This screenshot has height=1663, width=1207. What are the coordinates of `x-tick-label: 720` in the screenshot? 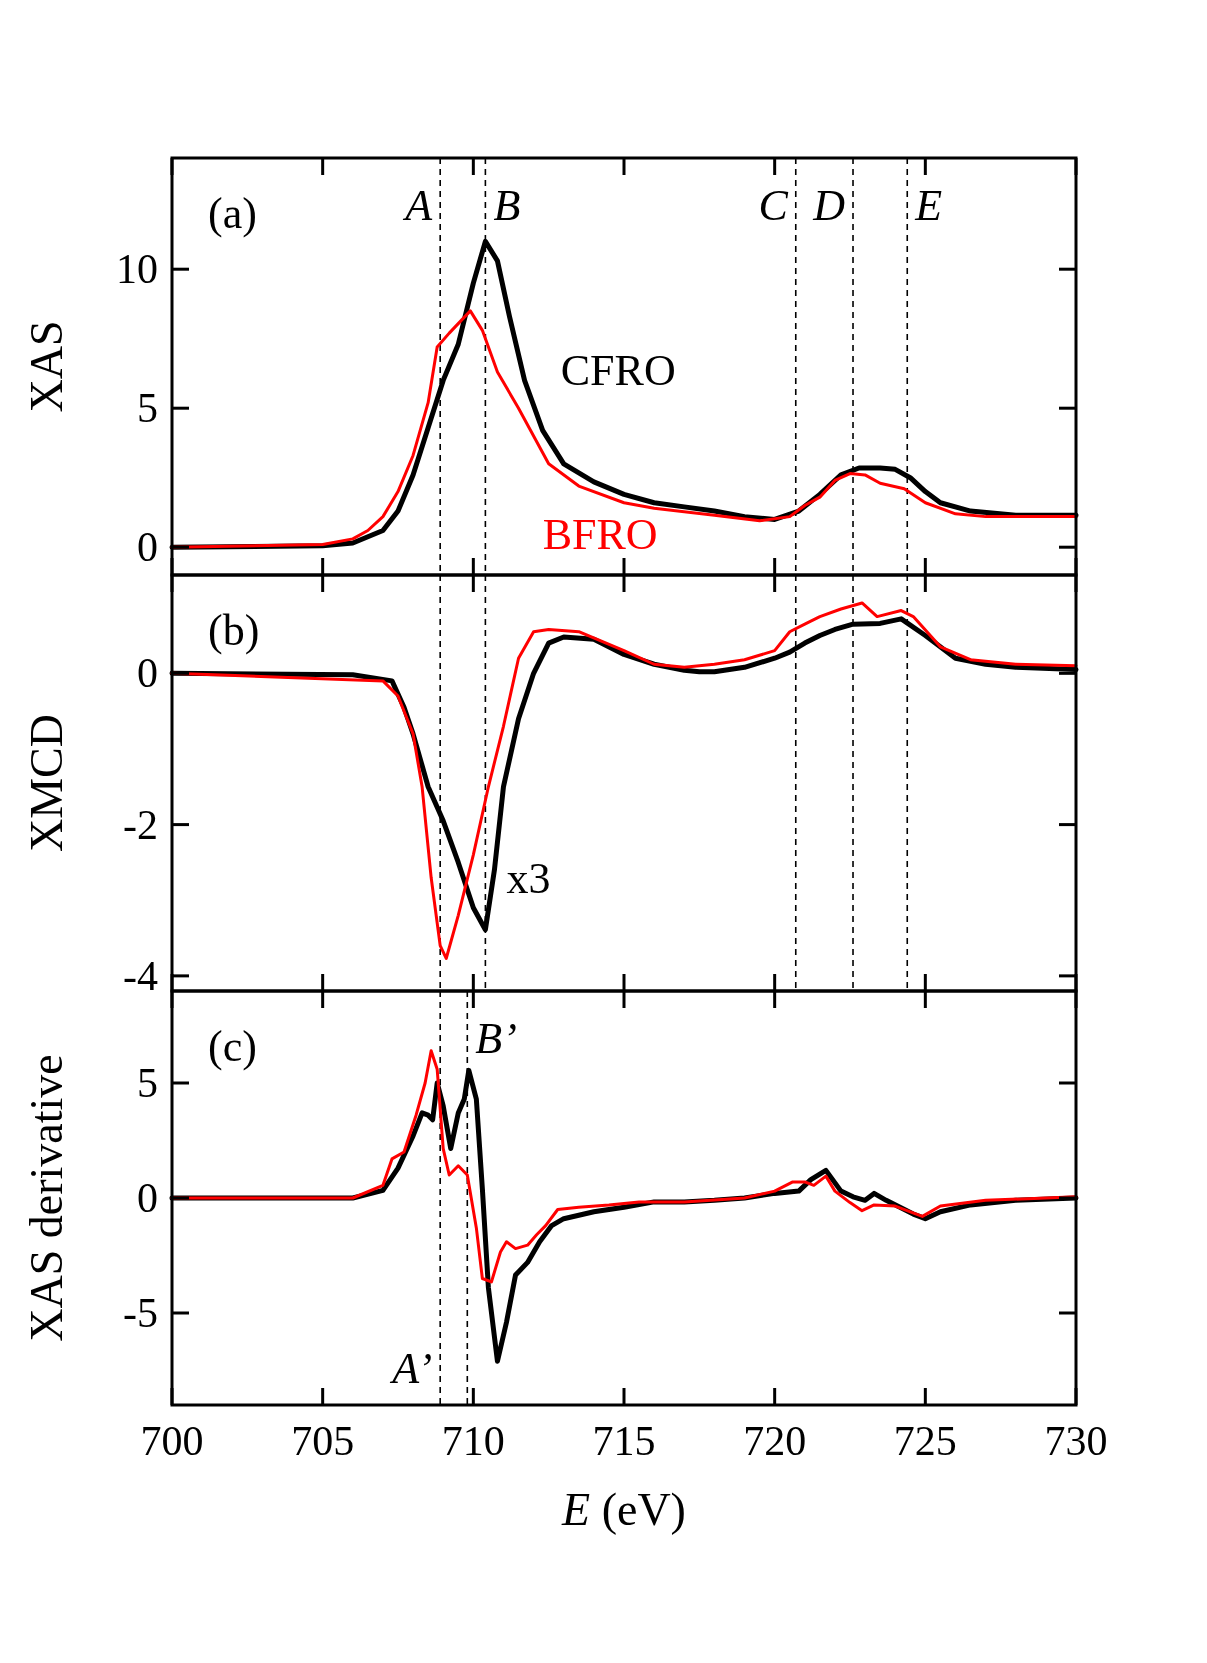 It's located at (775, 1441).